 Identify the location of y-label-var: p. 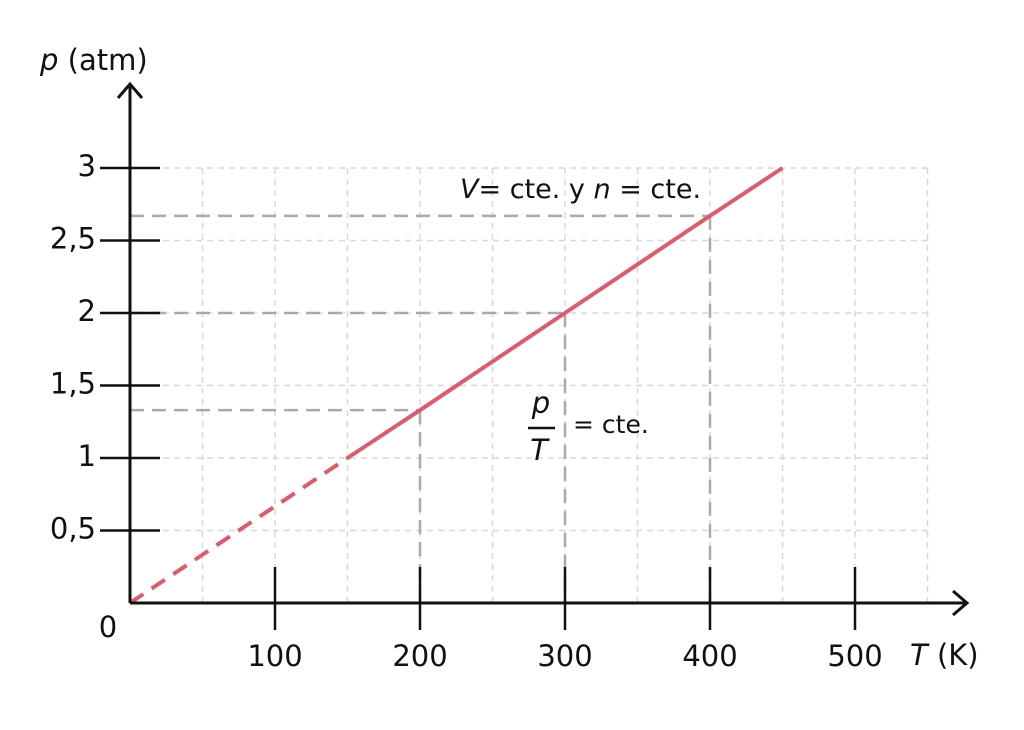
(48, 60).